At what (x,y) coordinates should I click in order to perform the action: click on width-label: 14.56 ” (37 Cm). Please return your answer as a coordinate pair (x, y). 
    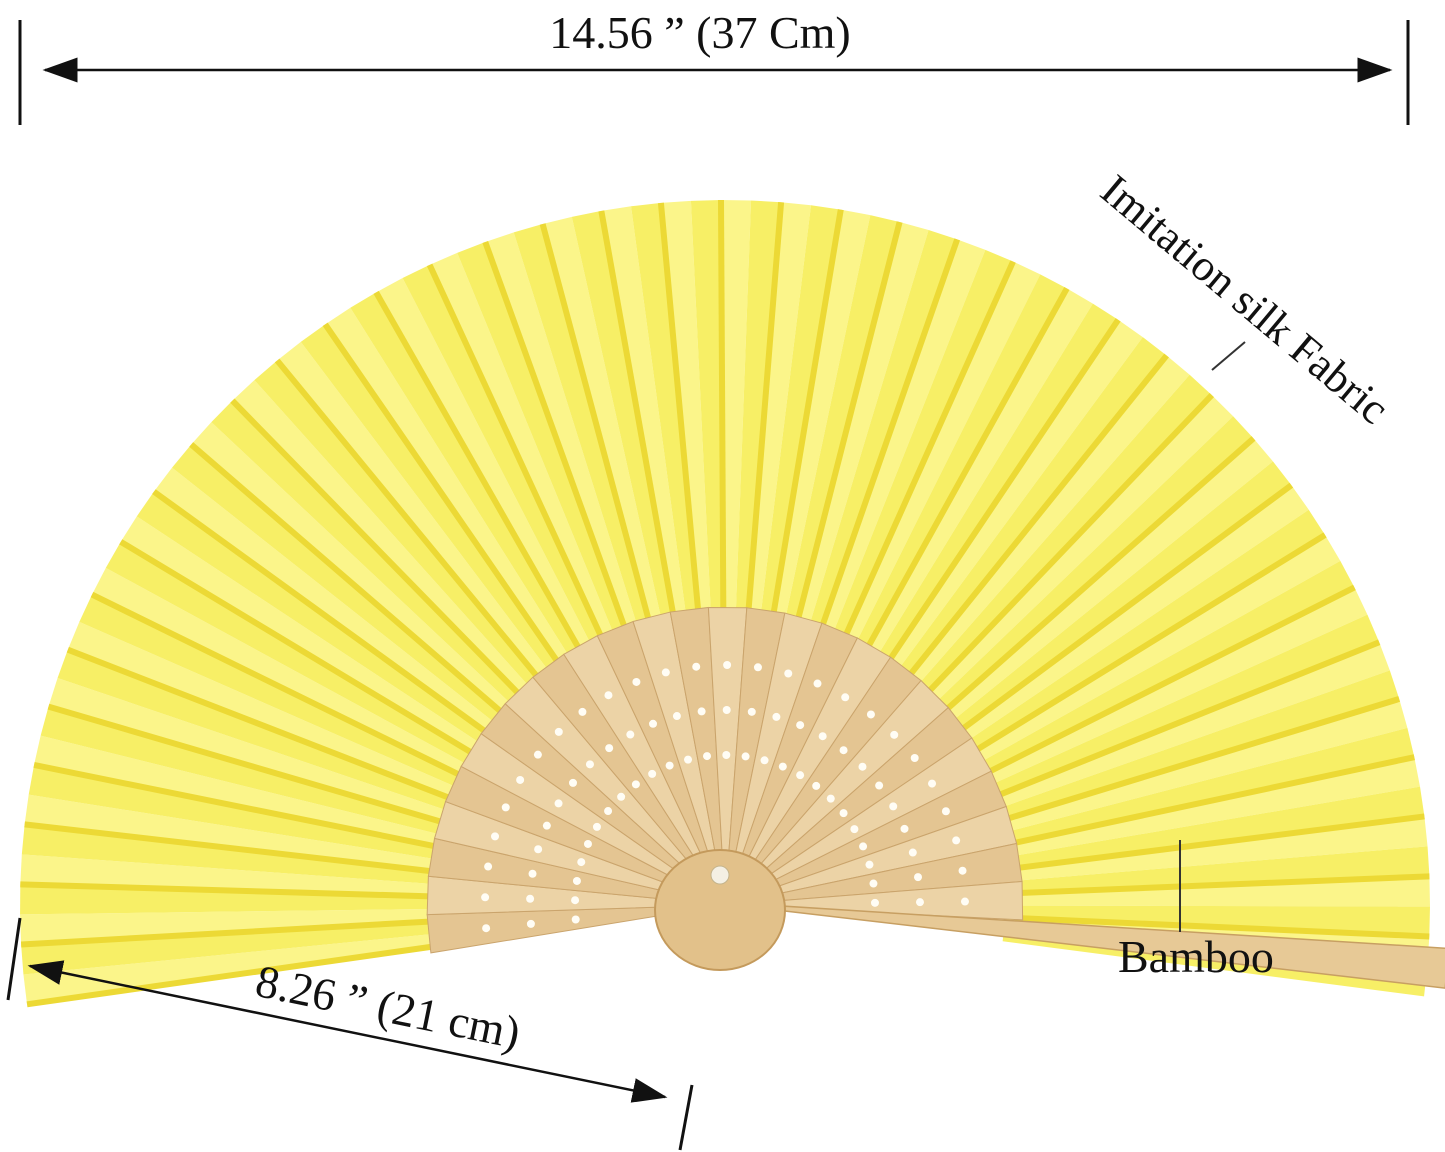
    Looking at the image, I should click on (700, 32).